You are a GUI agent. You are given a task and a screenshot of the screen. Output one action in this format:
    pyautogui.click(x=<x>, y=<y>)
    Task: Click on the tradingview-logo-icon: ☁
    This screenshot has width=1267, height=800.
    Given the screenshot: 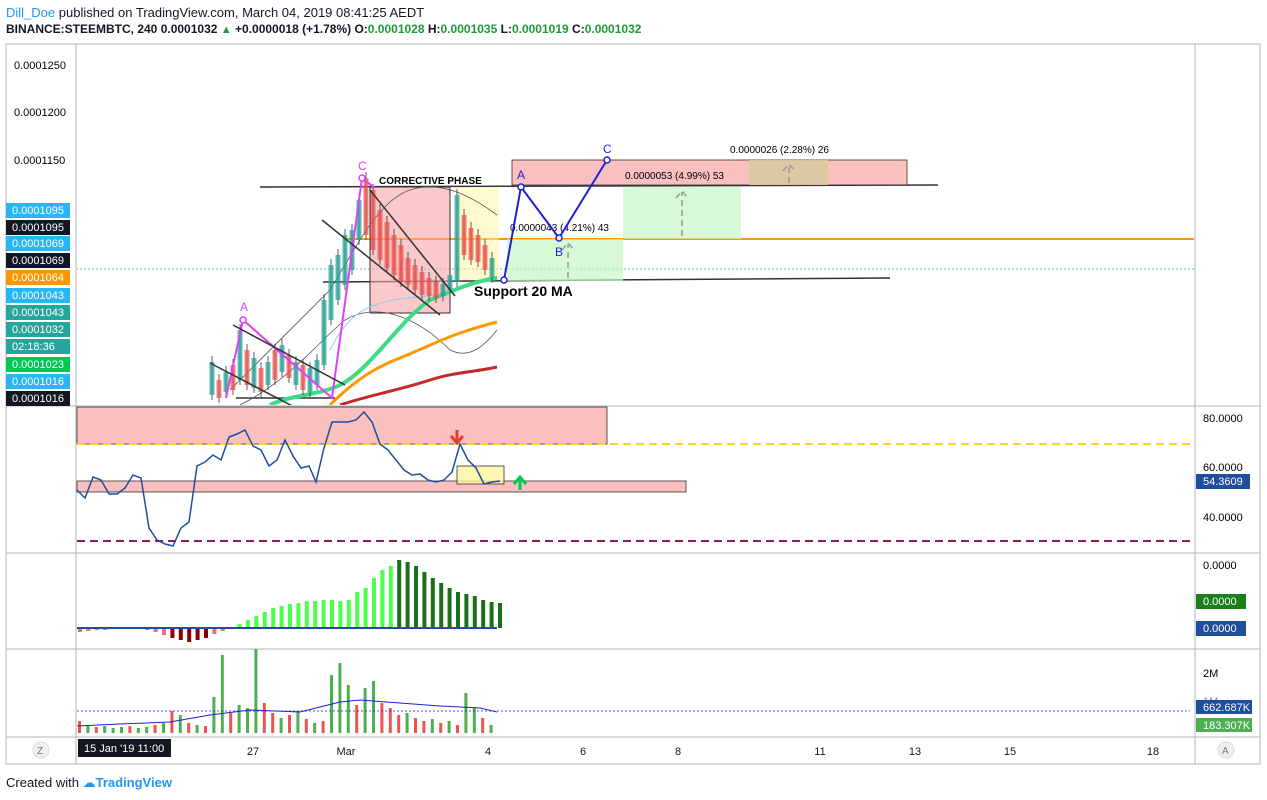 What is the action you would take?
    pyautogui.click(x=89, y=782)
    